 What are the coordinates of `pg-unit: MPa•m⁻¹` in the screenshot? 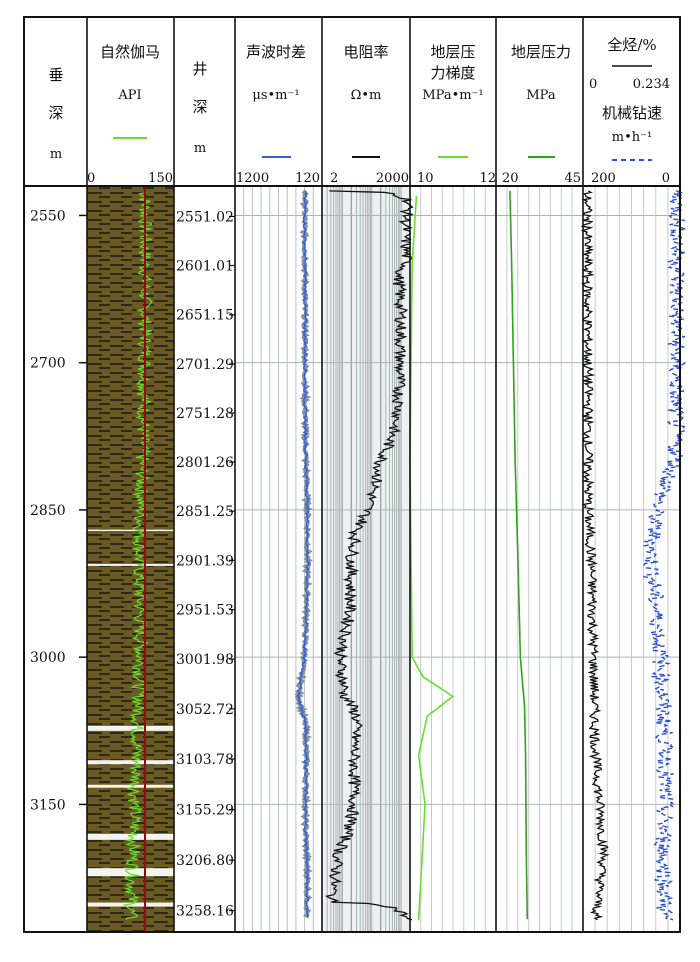 It's located at (452, 95).